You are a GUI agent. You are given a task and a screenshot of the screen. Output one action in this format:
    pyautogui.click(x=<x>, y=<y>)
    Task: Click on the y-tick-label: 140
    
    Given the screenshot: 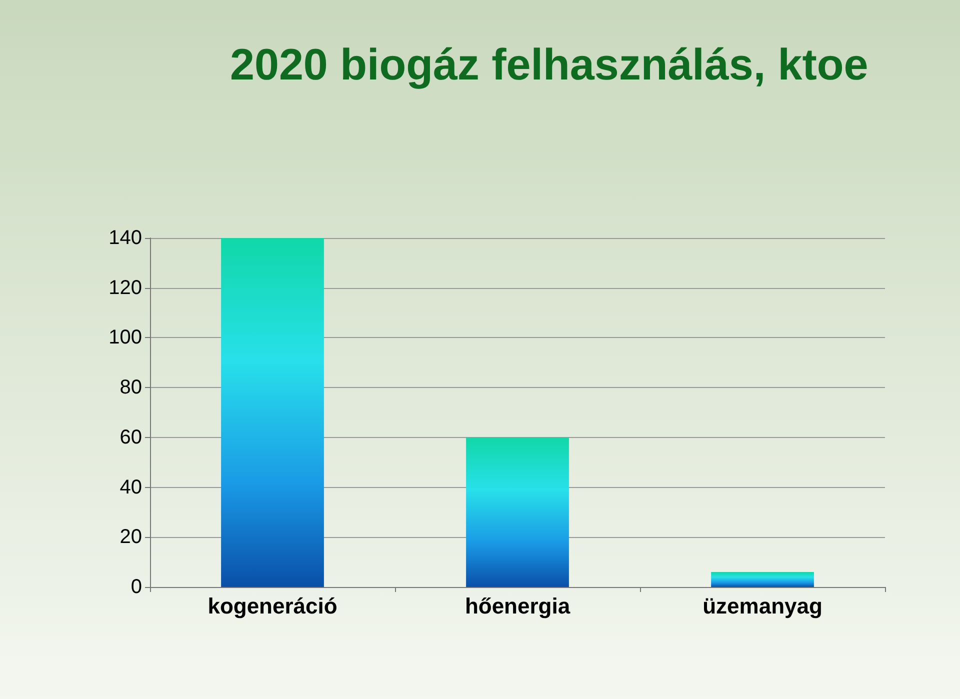 What is the action you would take?
    pyautogui.click(x=125, y=238)
    